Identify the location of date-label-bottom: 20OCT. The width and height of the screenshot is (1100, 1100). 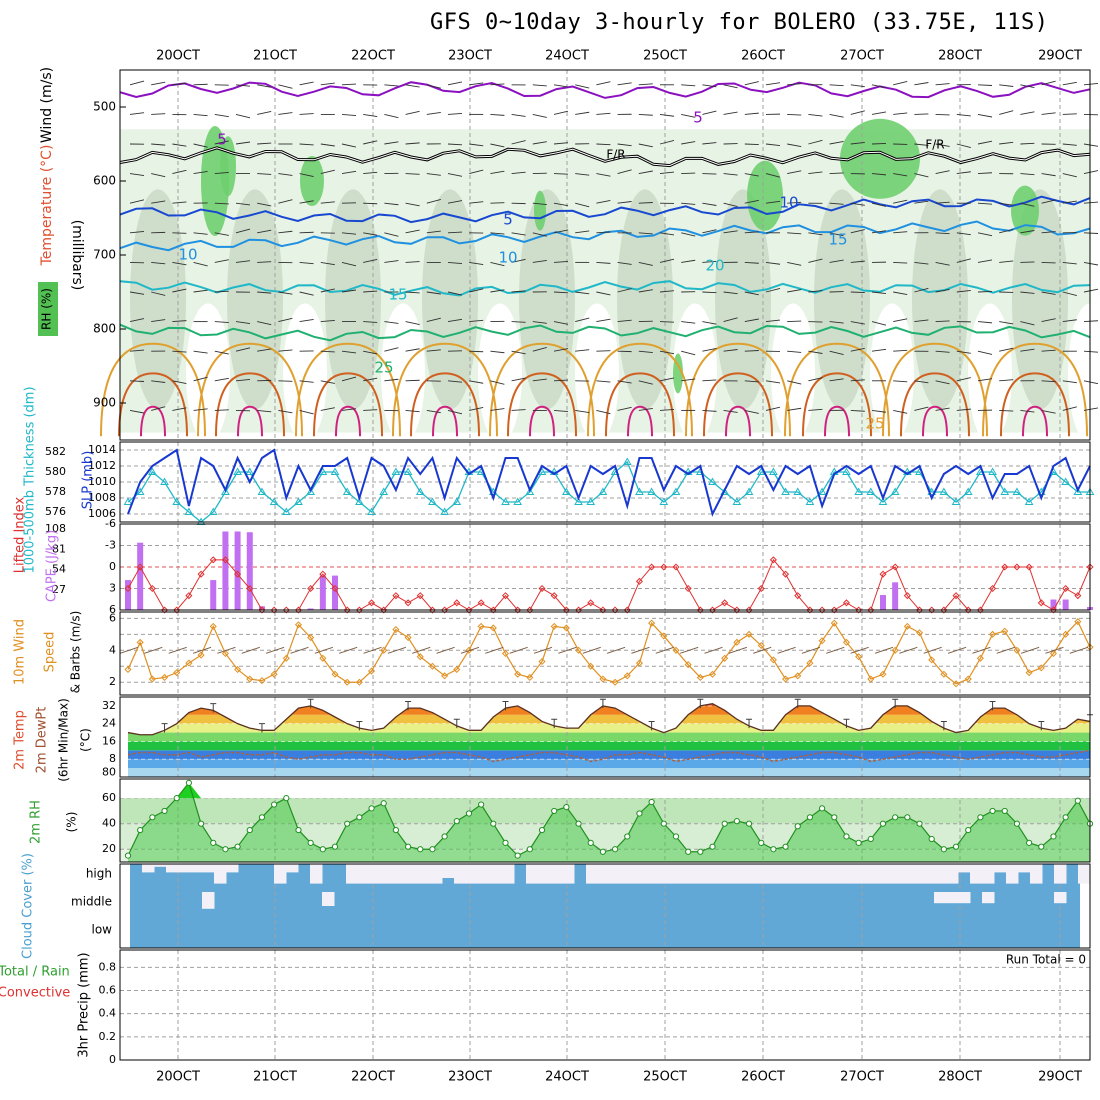
(178, 1077).